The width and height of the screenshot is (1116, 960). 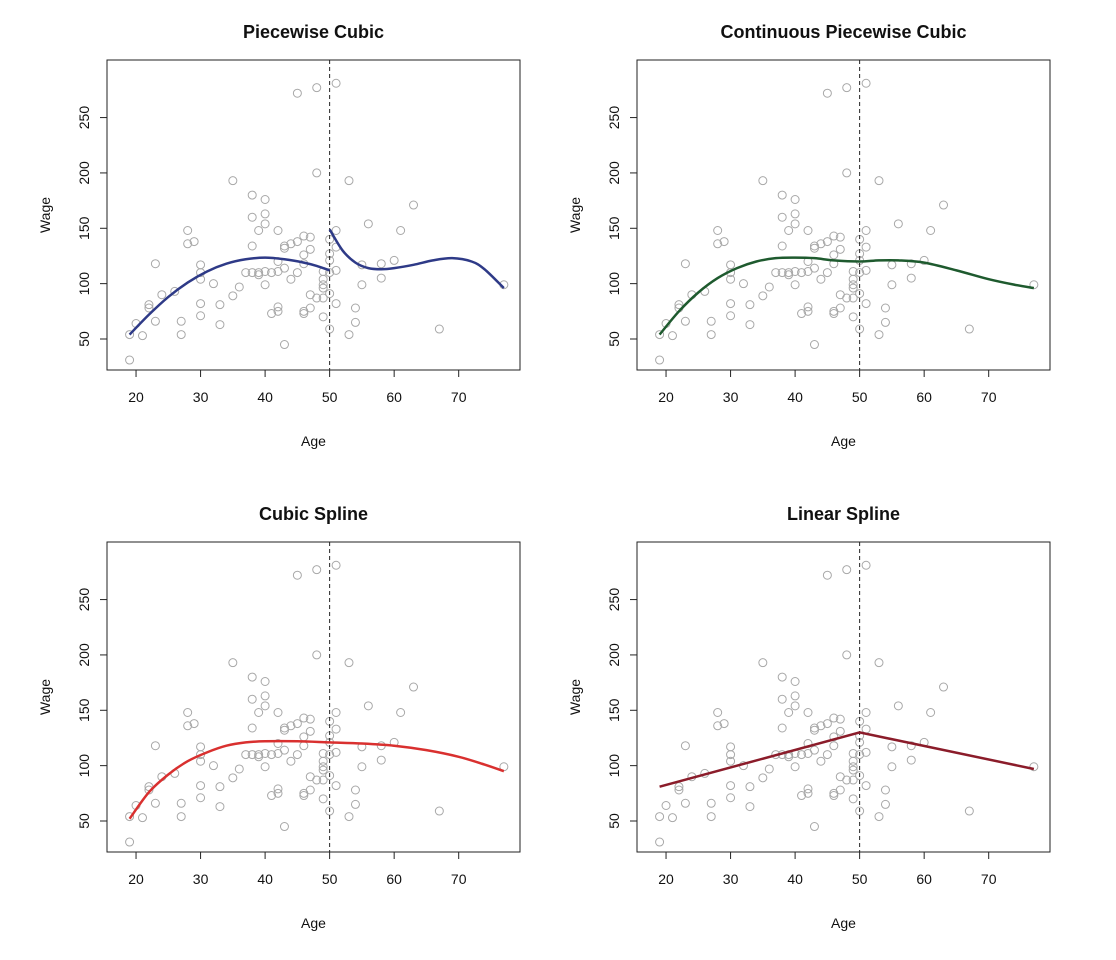 I want to click on x-tick-label: 40, so click(x=265, y=879).